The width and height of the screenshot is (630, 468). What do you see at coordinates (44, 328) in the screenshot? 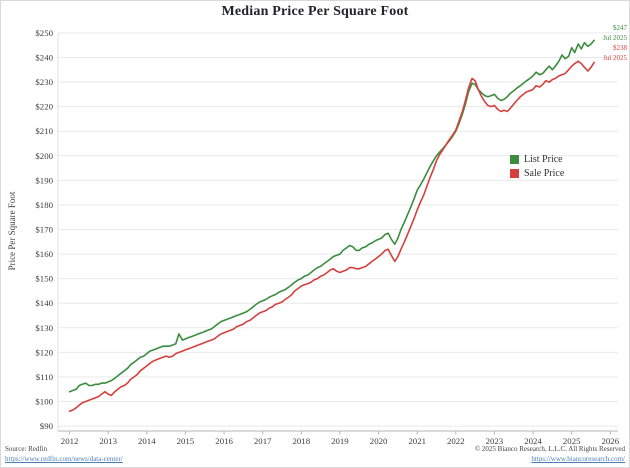
I see `y-tick-label: $130` at bounding box center [44, 328].